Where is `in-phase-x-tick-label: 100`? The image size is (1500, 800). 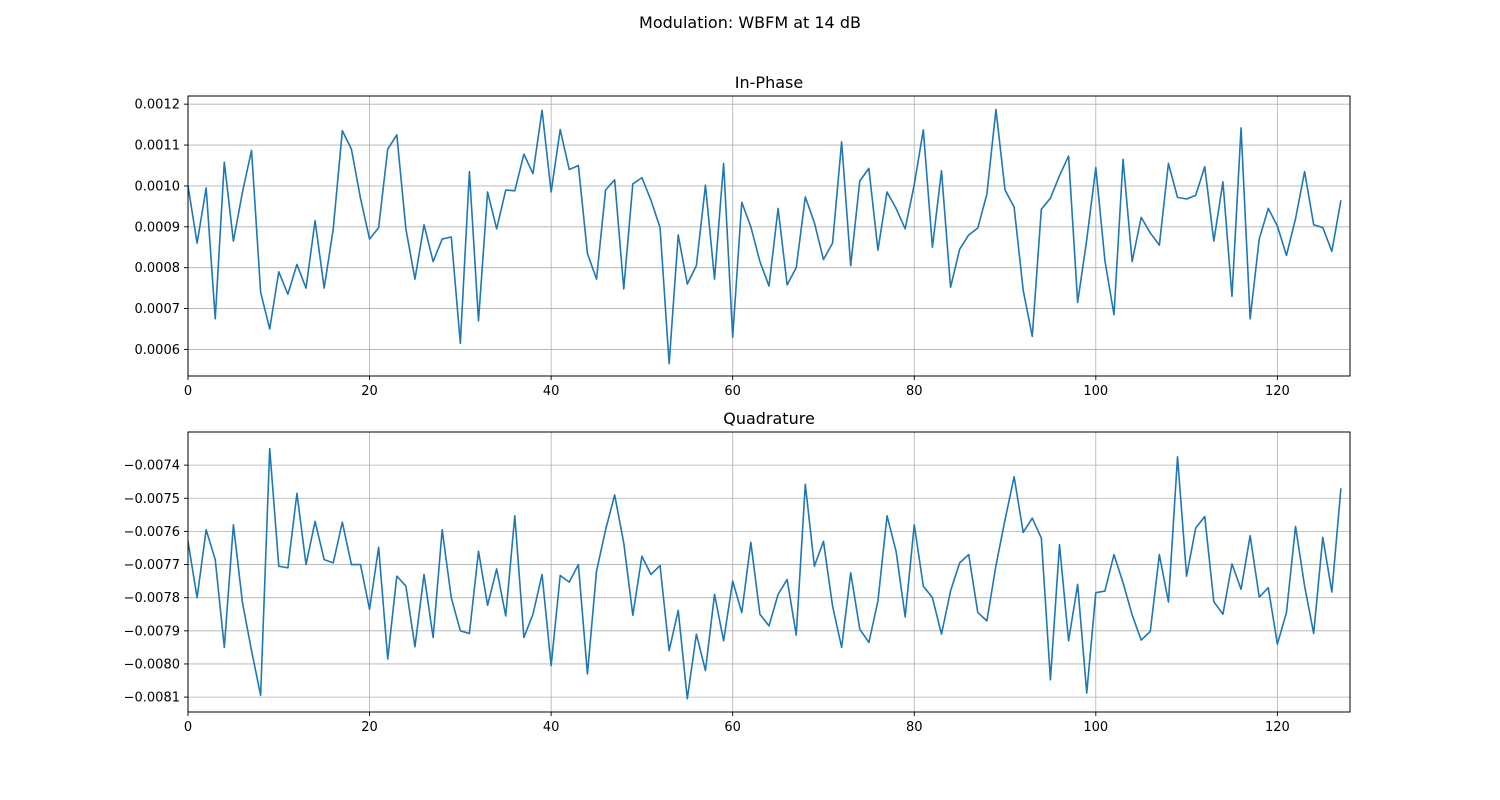
in-phase-x-tick-label: 100 is located at coordinates (1095, 391).